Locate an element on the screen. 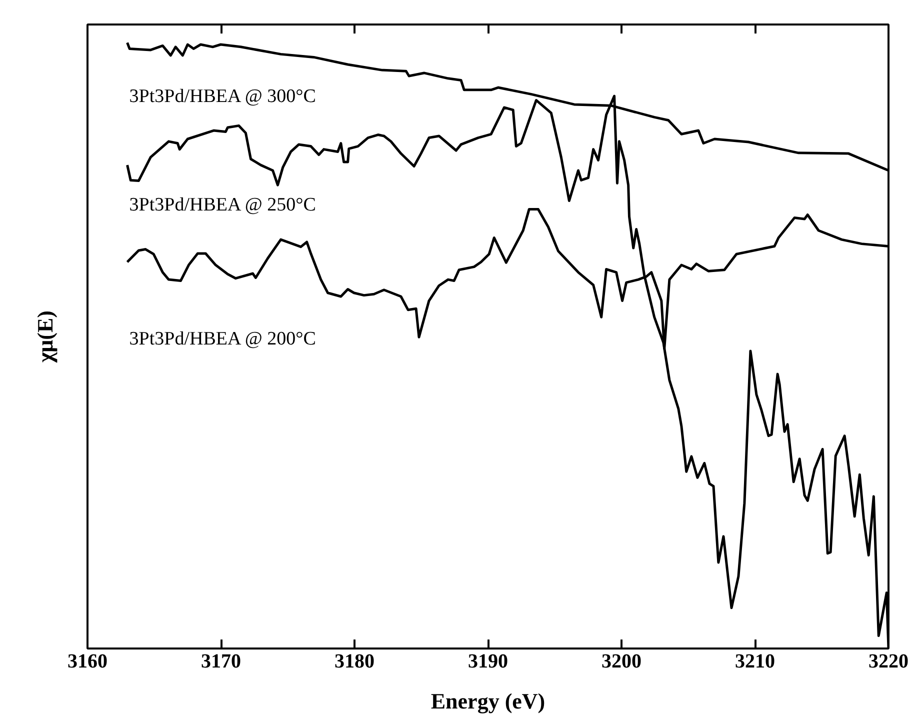 The image size is (919, 716). x-axis-title: Energy (eV) is located at coordinates (488, 701).